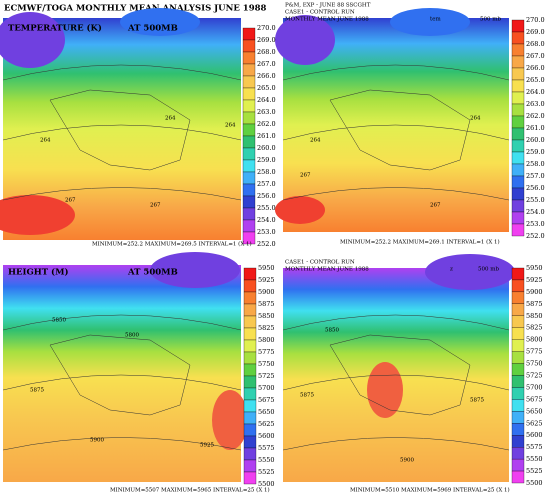 Image resolution: width=550 pixels, height=497 pixels. I want to click on colorbar-label: 5725, so click(266, 376).